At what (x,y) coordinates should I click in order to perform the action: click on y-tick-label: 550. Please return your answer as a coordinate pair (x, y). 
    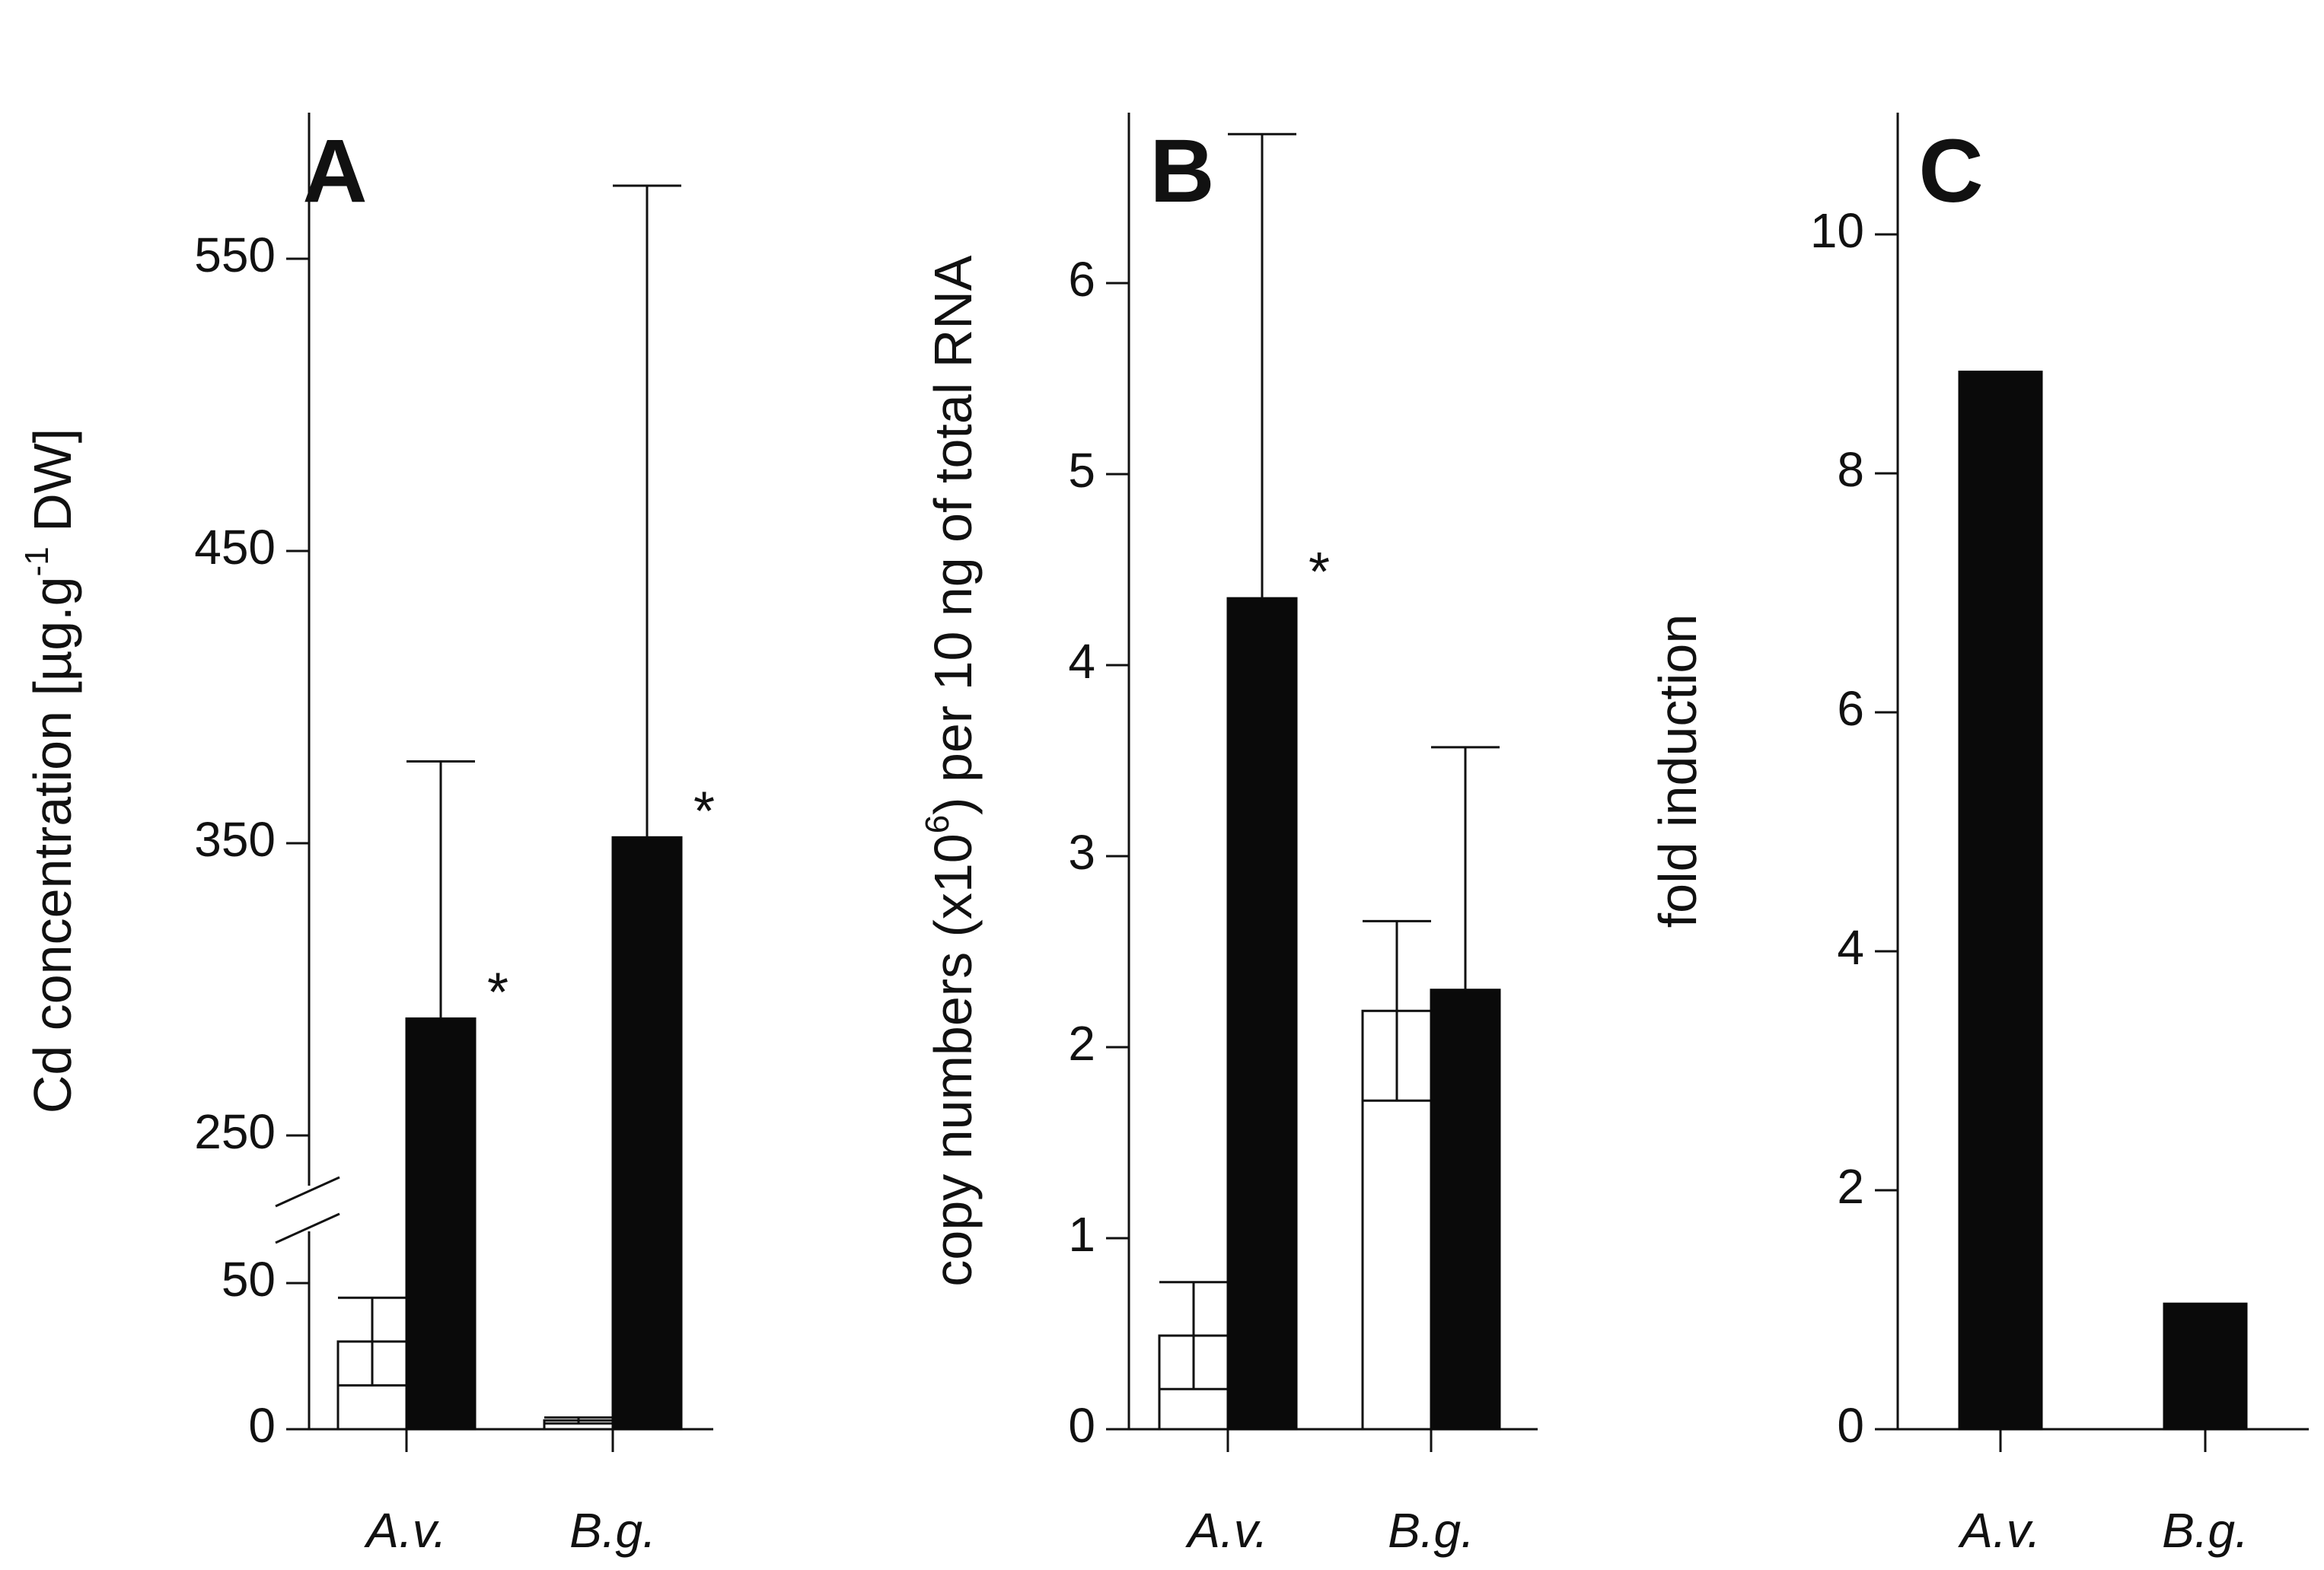
    Looking at the image, I should click on (235, 255).